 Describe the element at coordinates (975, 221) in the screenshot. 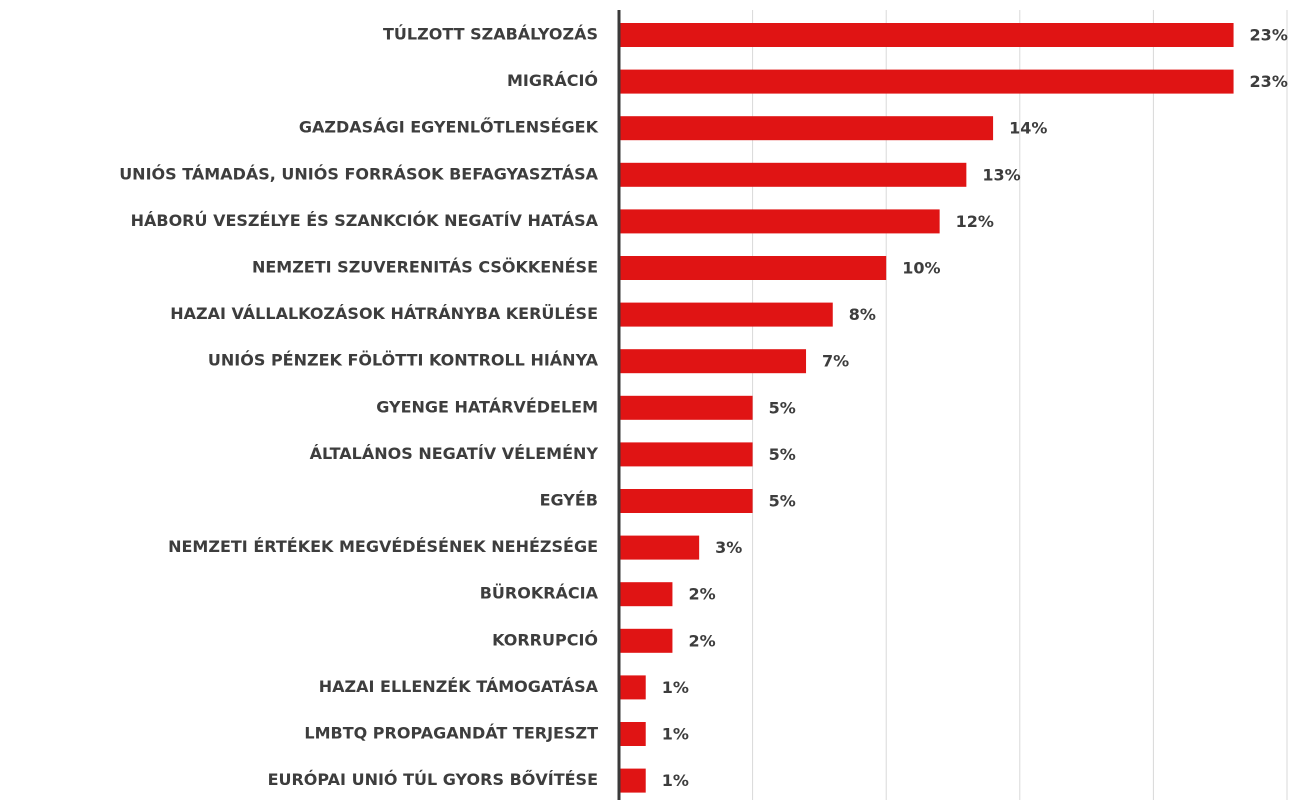

I see `value-label: 12%` at that location.